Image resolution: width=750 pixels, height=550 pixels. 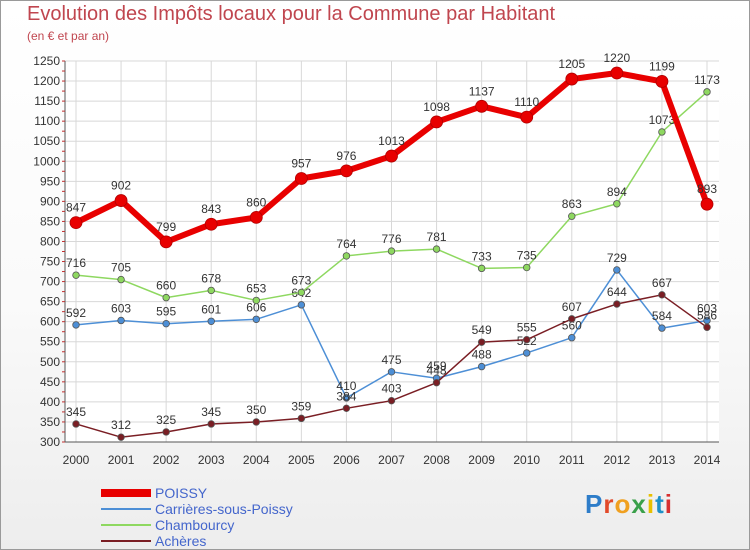 What do you see at coordinates (437, 371) in the screenshot?
I see `data-label-acheres: 448` at bounding box center [437, 371].